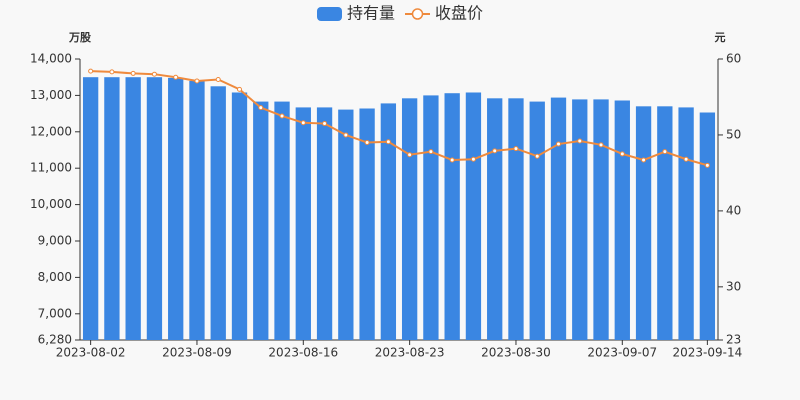 The width and height of the screenshot is (800, 400). I want to click on legend-label: 持有量, so click(371, 13).